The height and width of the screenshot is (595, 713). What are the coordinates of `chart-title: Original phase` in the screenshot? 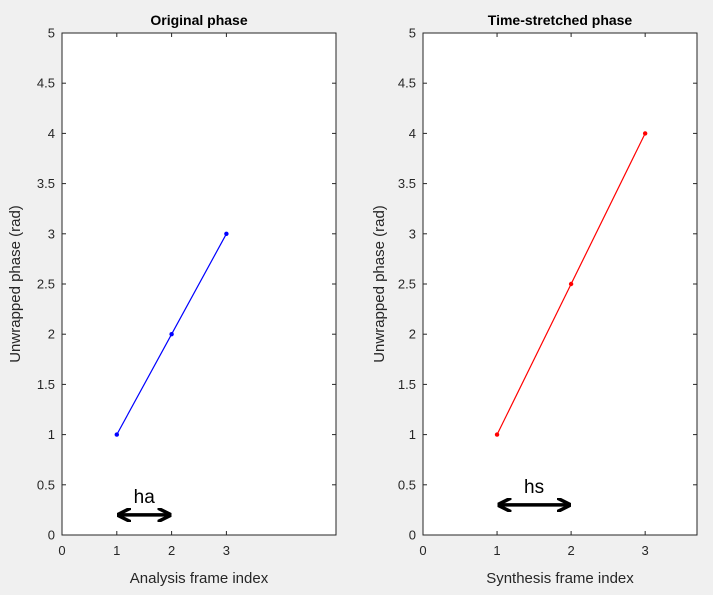 It's located at (198, 20).